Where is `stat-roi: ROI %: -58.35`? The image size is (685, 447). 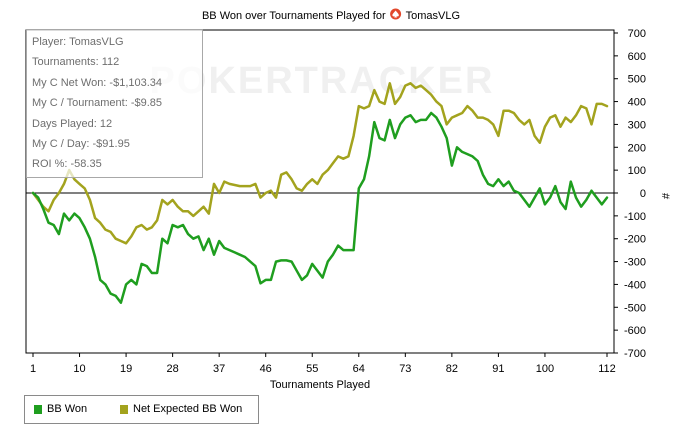
stat-roi: ROI %: -58.35 is located at coordinates (67, 164).